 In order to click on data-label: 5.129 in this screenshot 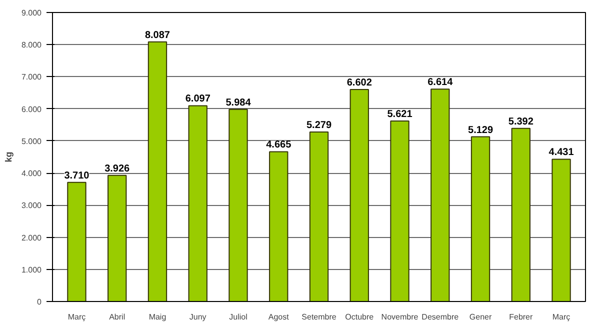, I will do `click(481, 130)`.